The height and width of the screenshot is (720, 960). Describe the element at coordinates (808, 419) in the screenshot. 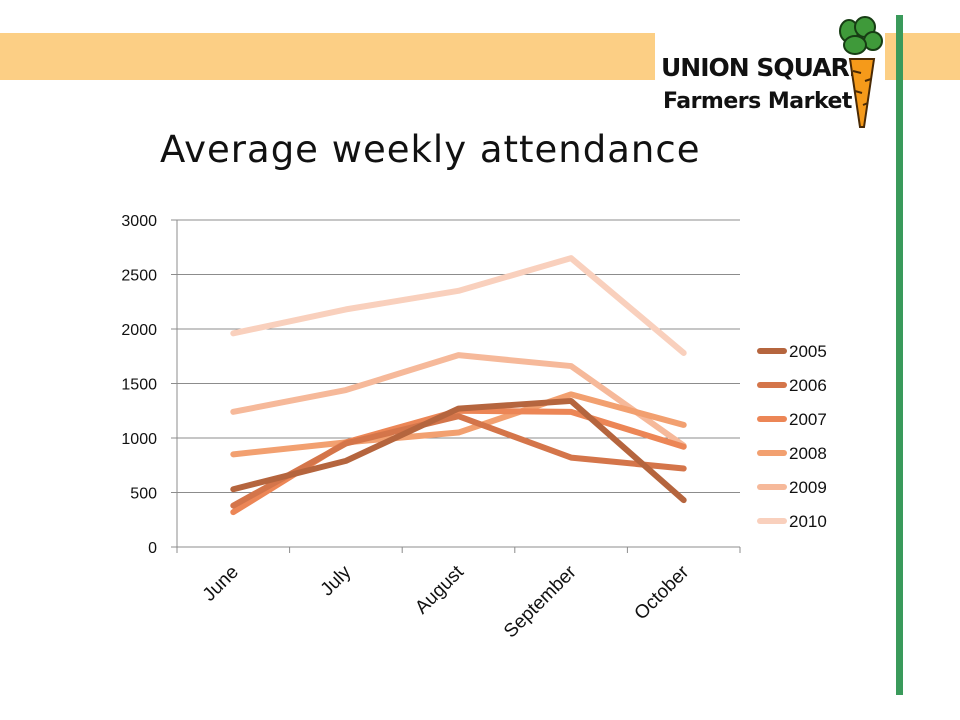

I see `legend-label-2007: 2007` at that location.